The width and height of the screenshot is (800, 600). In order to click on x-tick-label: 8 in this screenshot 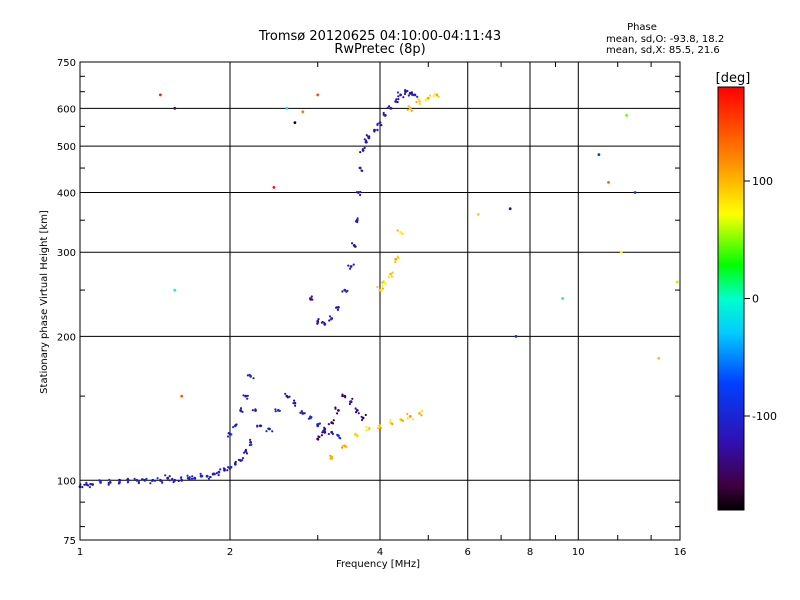, I will do `click(530, 552)`.